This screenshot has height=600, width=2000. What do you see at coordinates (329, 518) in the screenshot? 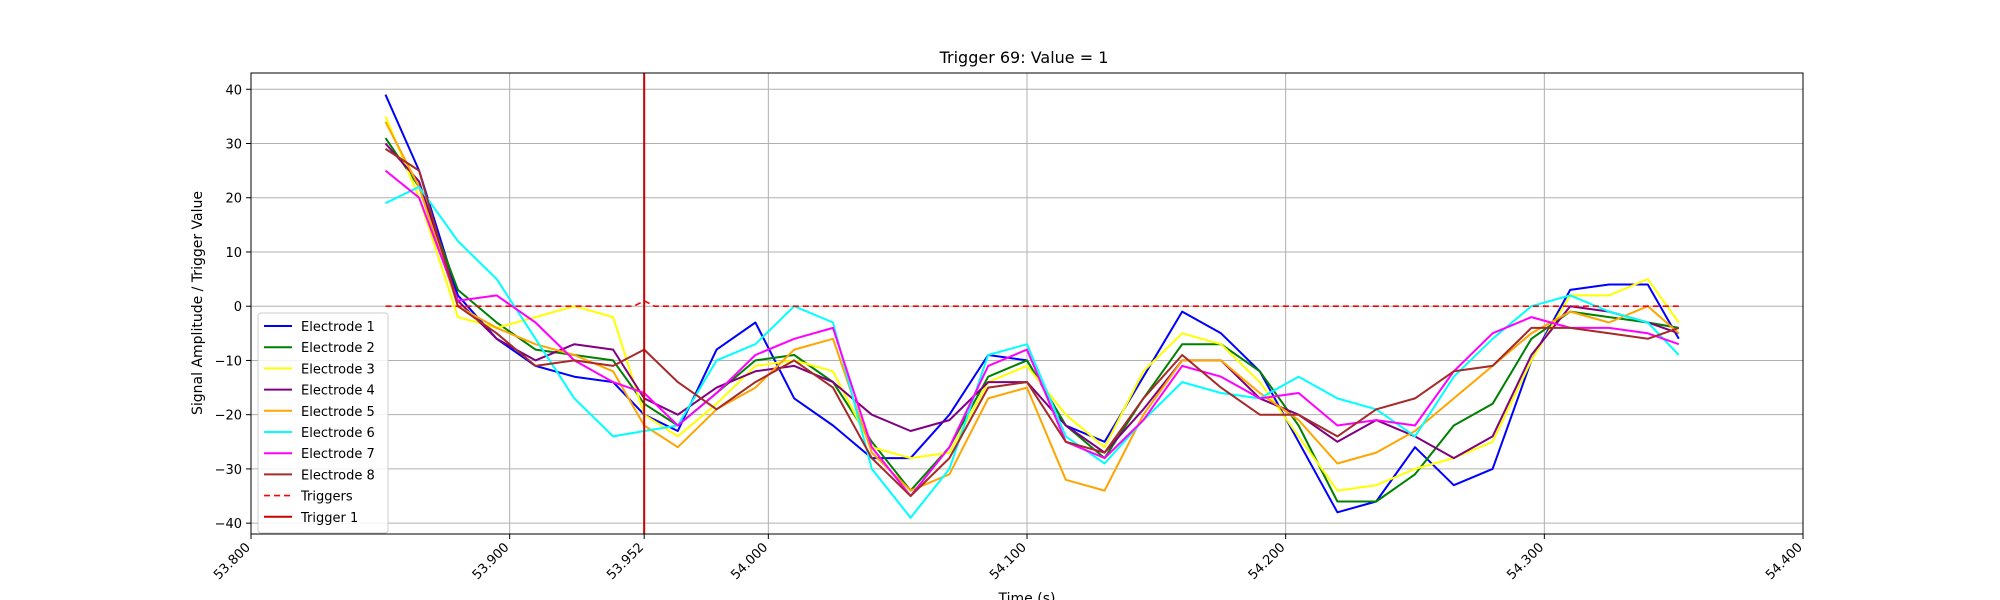
I see `legend-label: Trigger 1` at bounding box center [329, 518].